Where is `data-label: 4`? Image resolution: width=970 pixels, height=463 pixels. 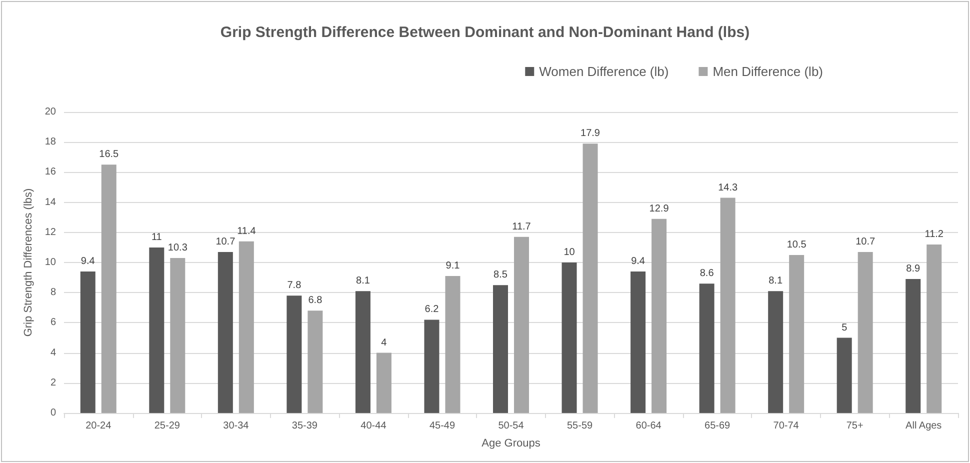 data-label: 4 is located at coordinates (384, 342).